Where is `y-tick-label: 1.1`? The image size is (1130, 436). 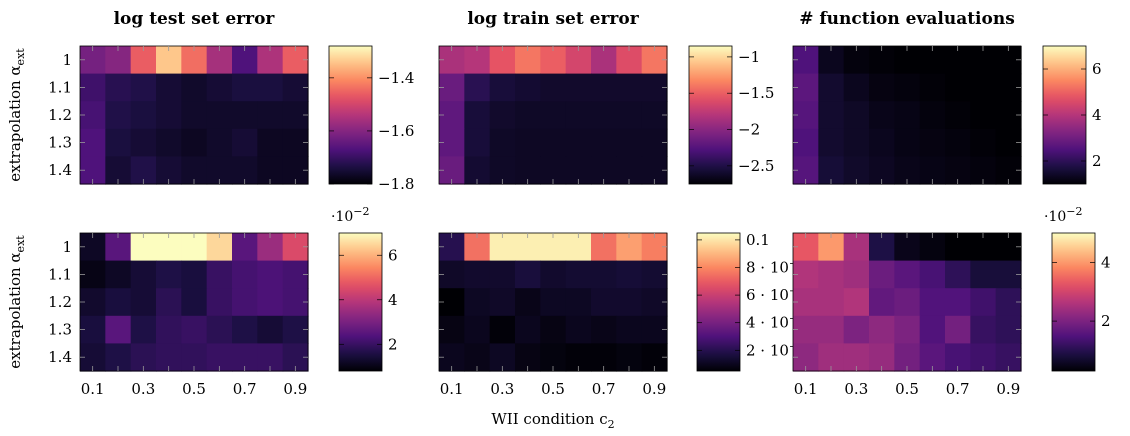
y-tick-label: 1.1 is located at coordinates (60, 274).